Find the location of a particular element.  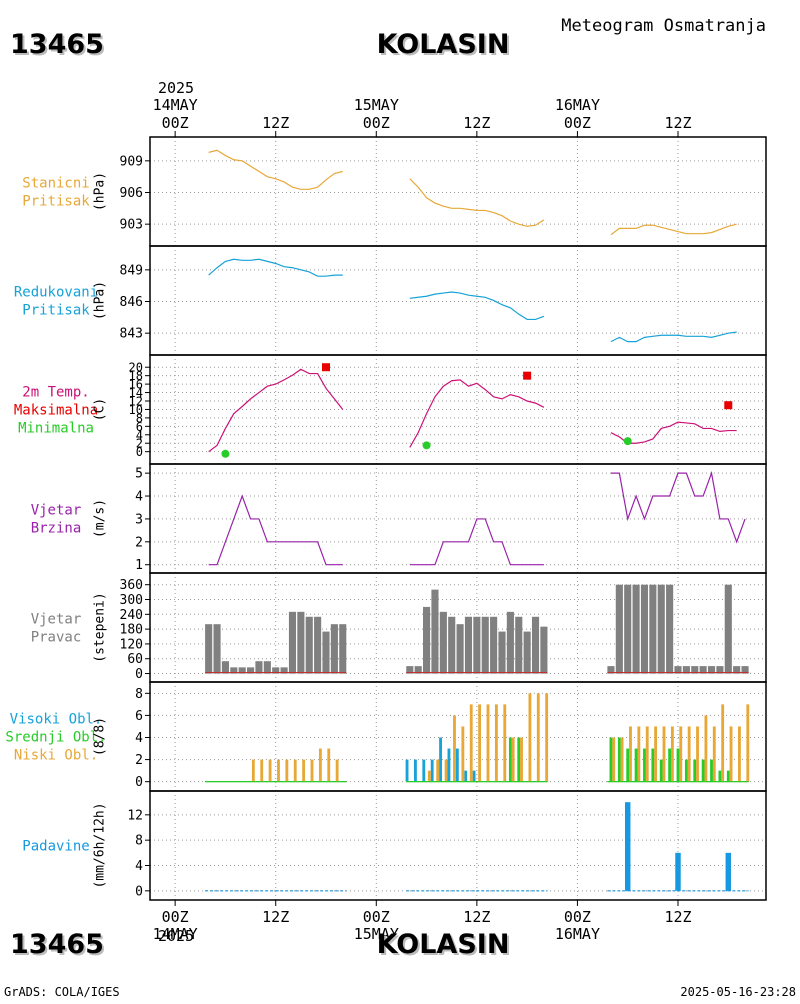

year-bottom: 2025 is located at coordinates (176, 936).